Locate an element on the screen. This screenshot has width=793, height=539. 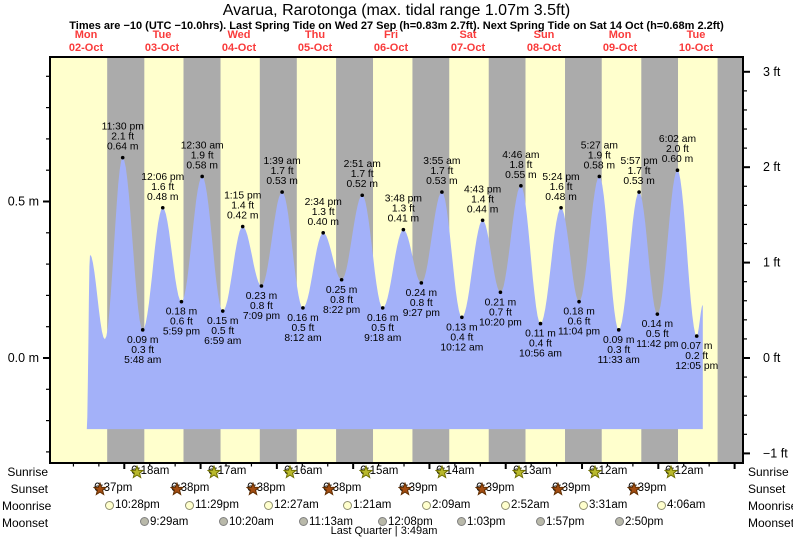
moonrise-time: 12:27am is located at coordinates (296, 505).